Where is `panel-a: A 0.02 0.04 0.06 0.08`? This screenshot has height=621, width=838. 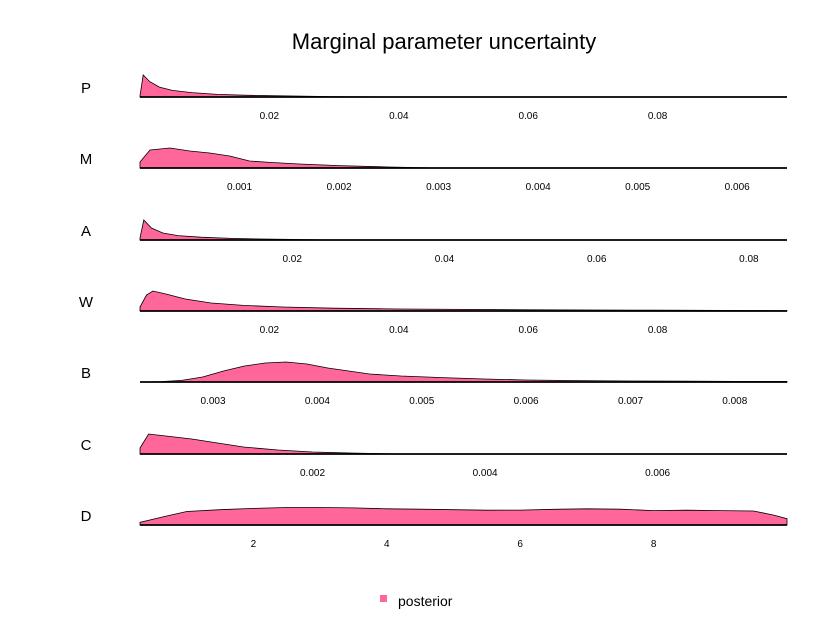
panel-a: A 0.02 0.04 0.06 0.08 is located at coordinates (434, 242).